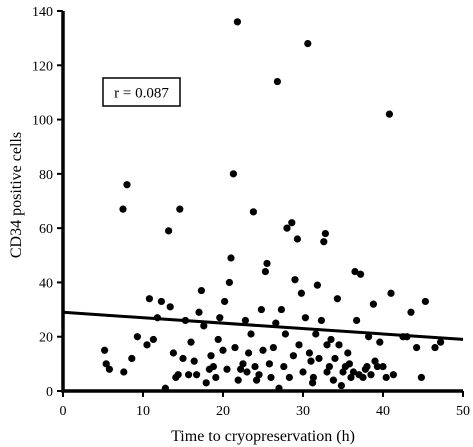 This screenshot has height=447, width=473. I want to click on y-tick-label-40: 40, so click(46, 283).